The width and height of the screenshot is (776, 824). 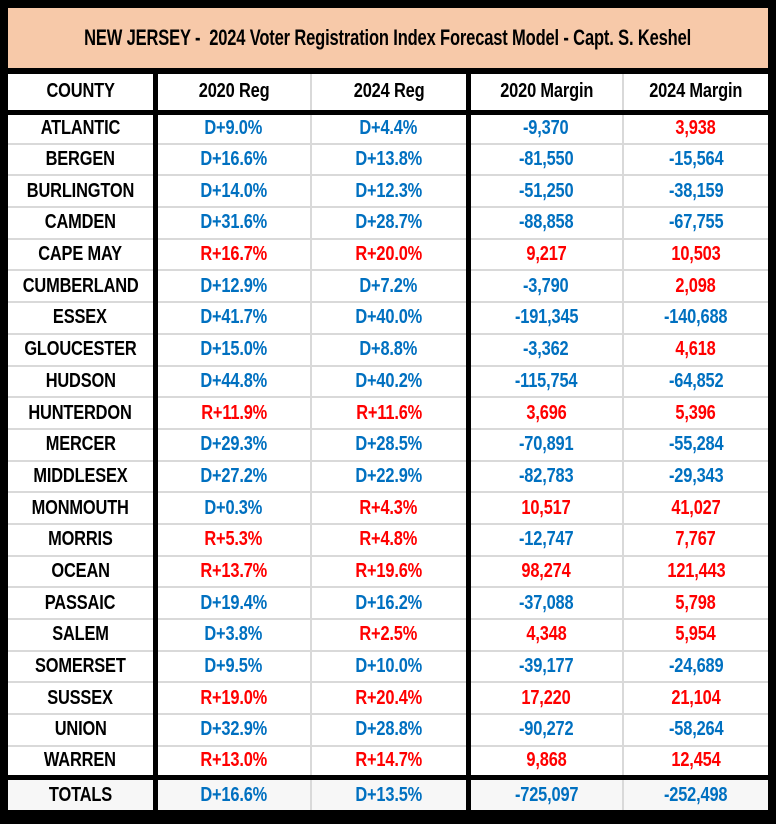 I want to click on column-header-label: COUNTY, so click(x=80, y=91).